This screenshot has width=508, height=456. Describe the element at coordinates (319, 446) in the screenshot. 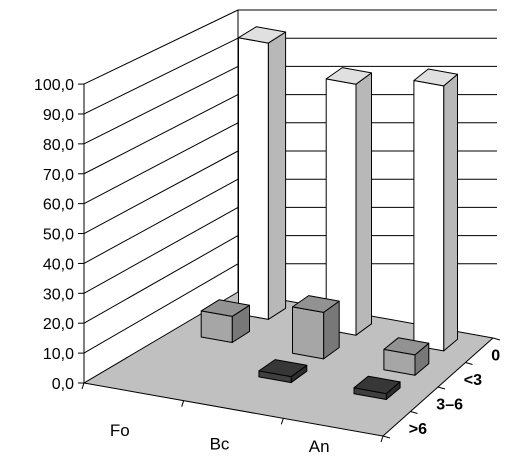

I see `x-tick-label: An` at that location.